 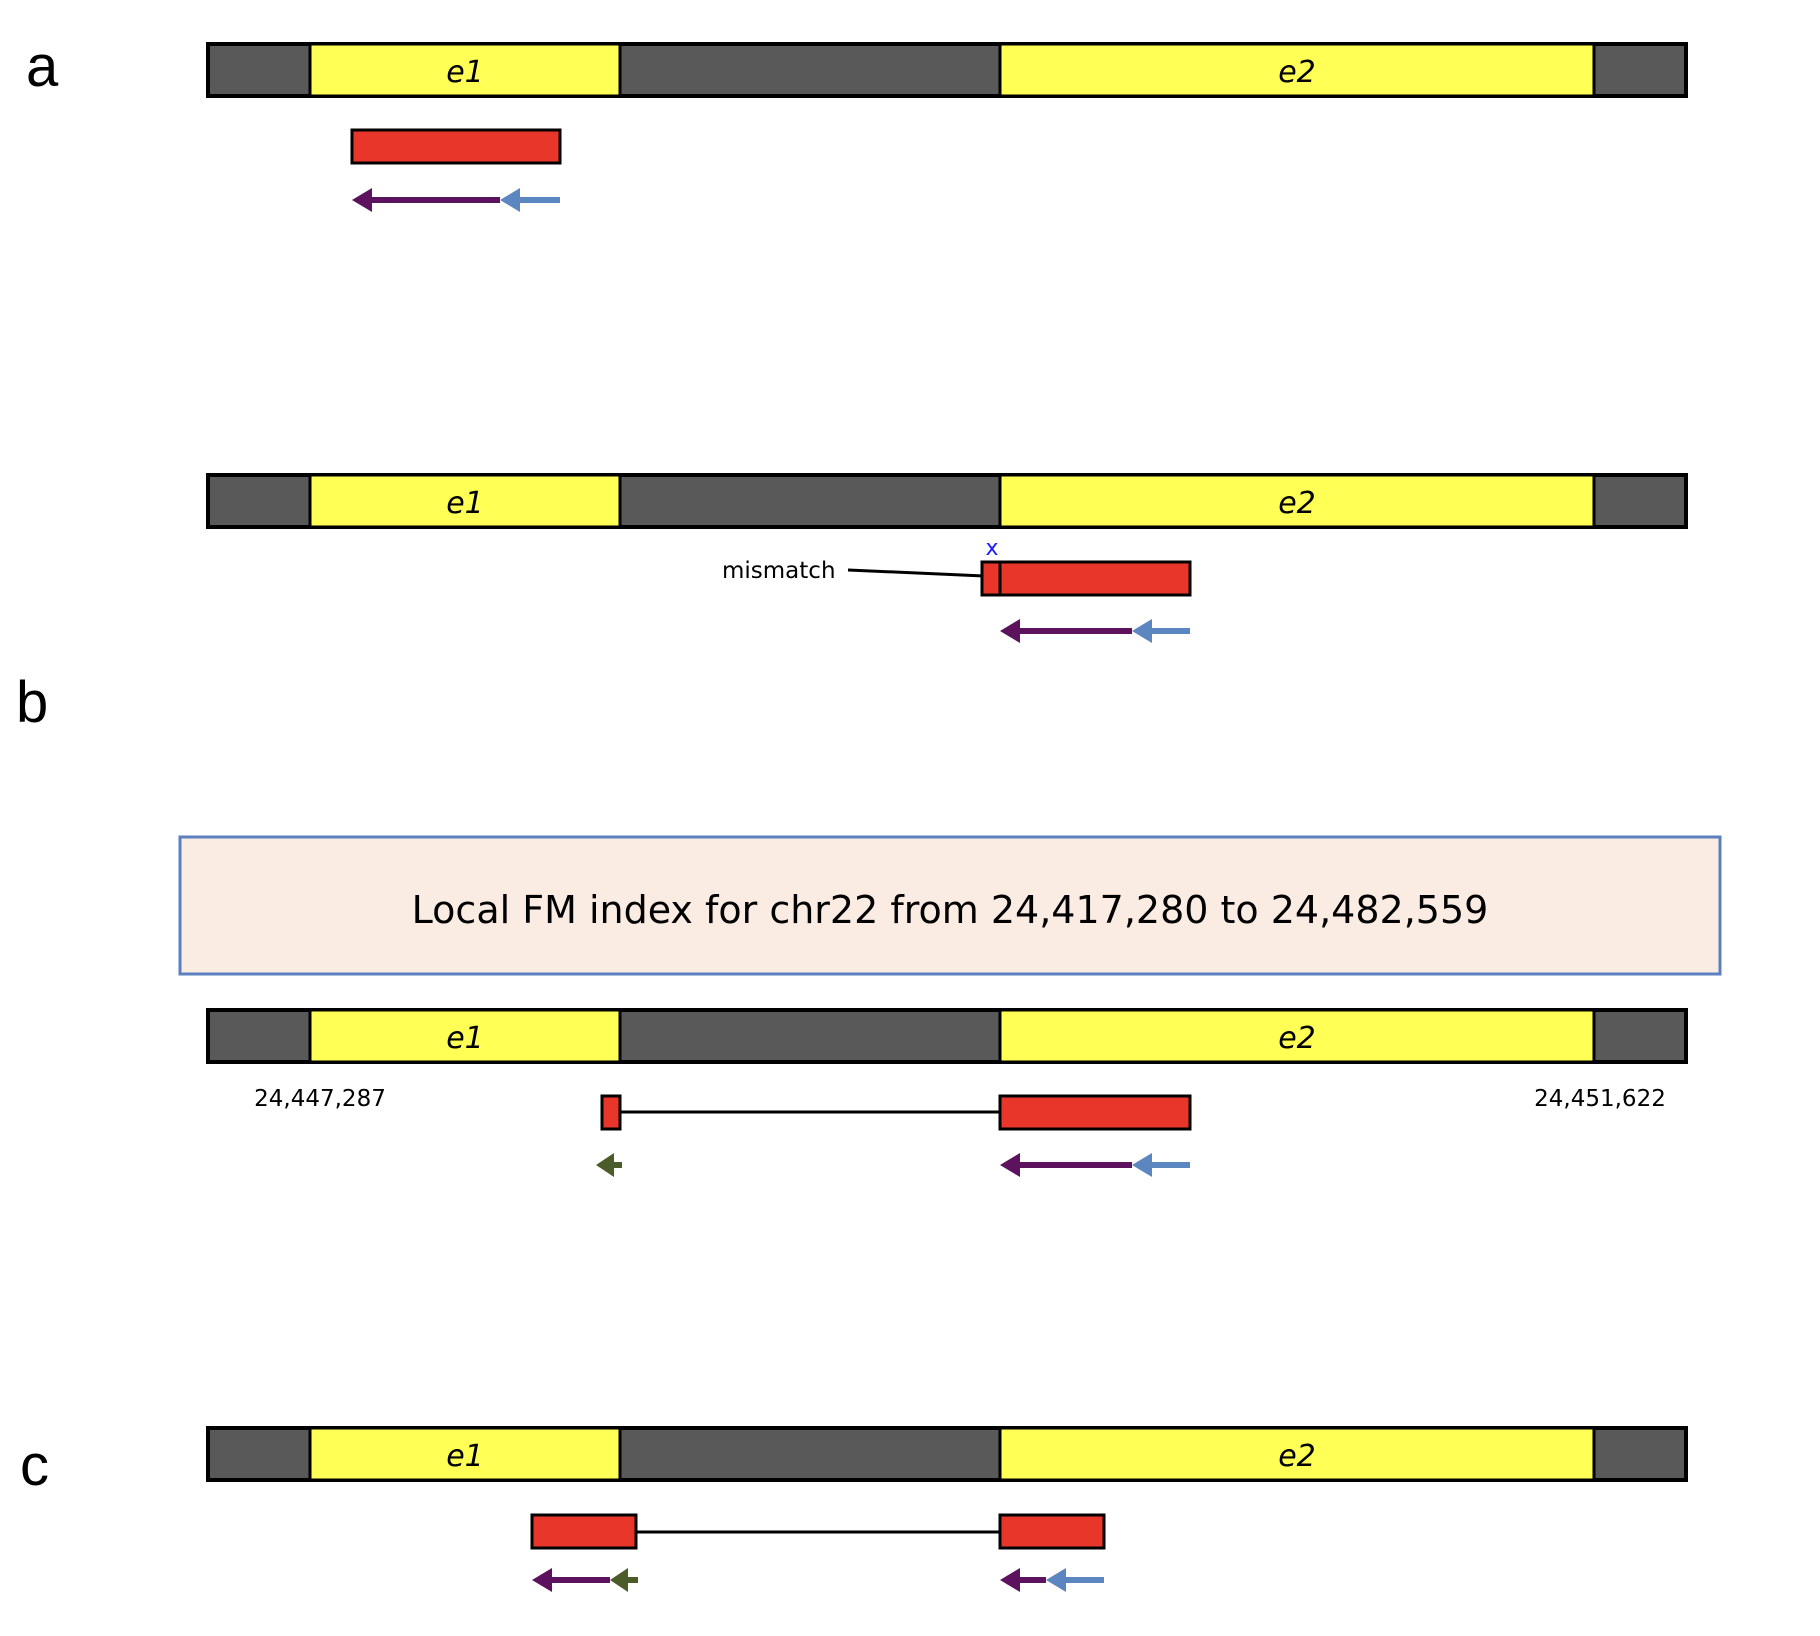 I want to click on coordinate-left: 24,447,287, so click(x=320, y=1099).